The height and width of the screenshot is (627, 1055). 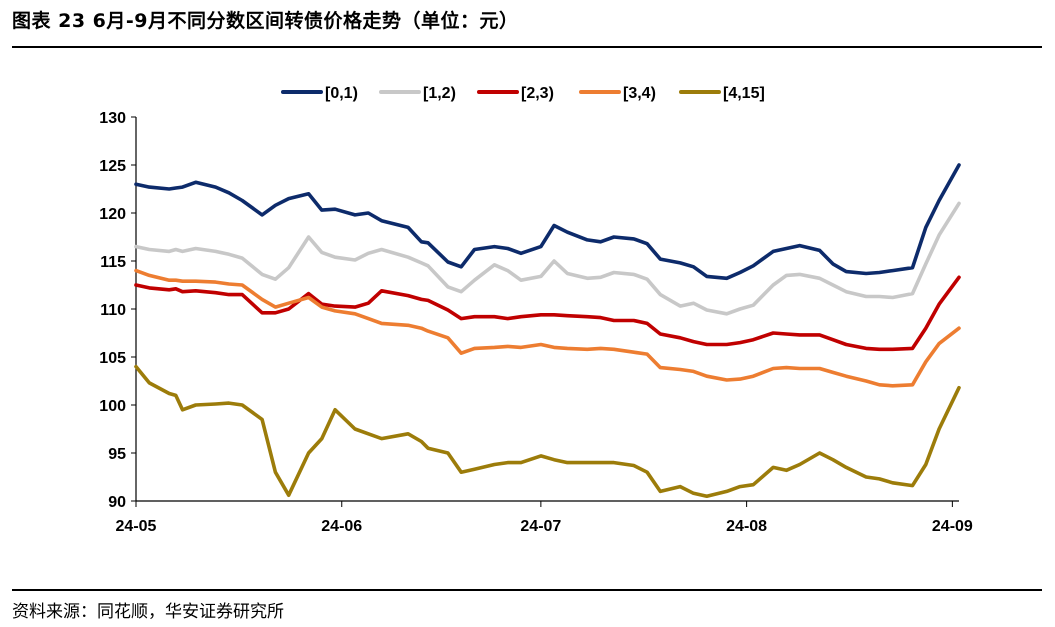 I want to click on y-tick-label: 130, so click(x=112, y=118).